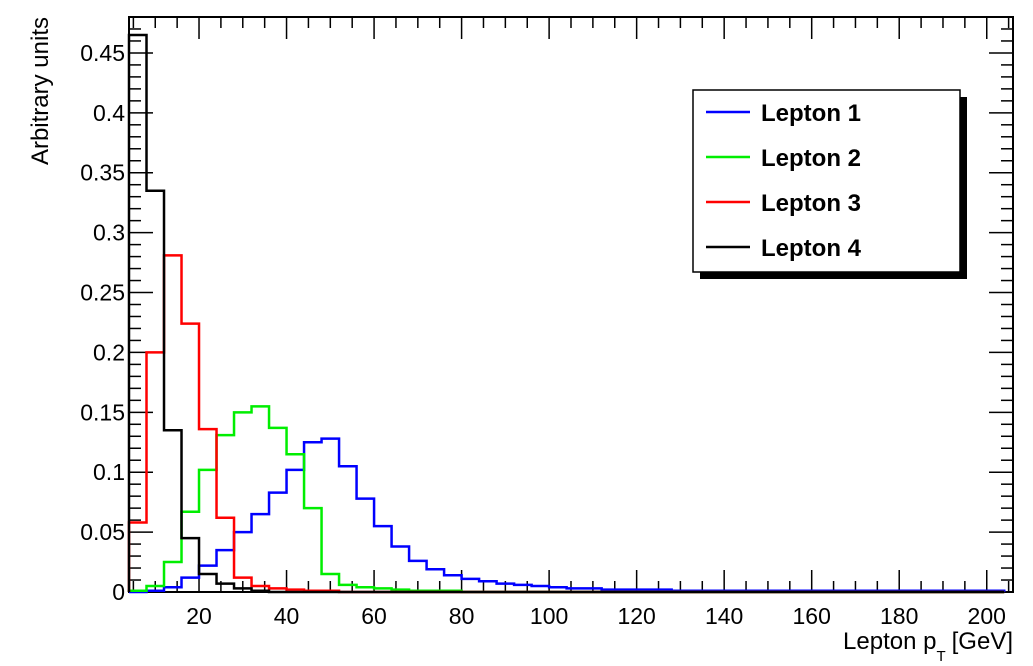  Describe the element at coordinates (102, 412) in the screenshot. I see `y-tick-label: 0.15` at that location.